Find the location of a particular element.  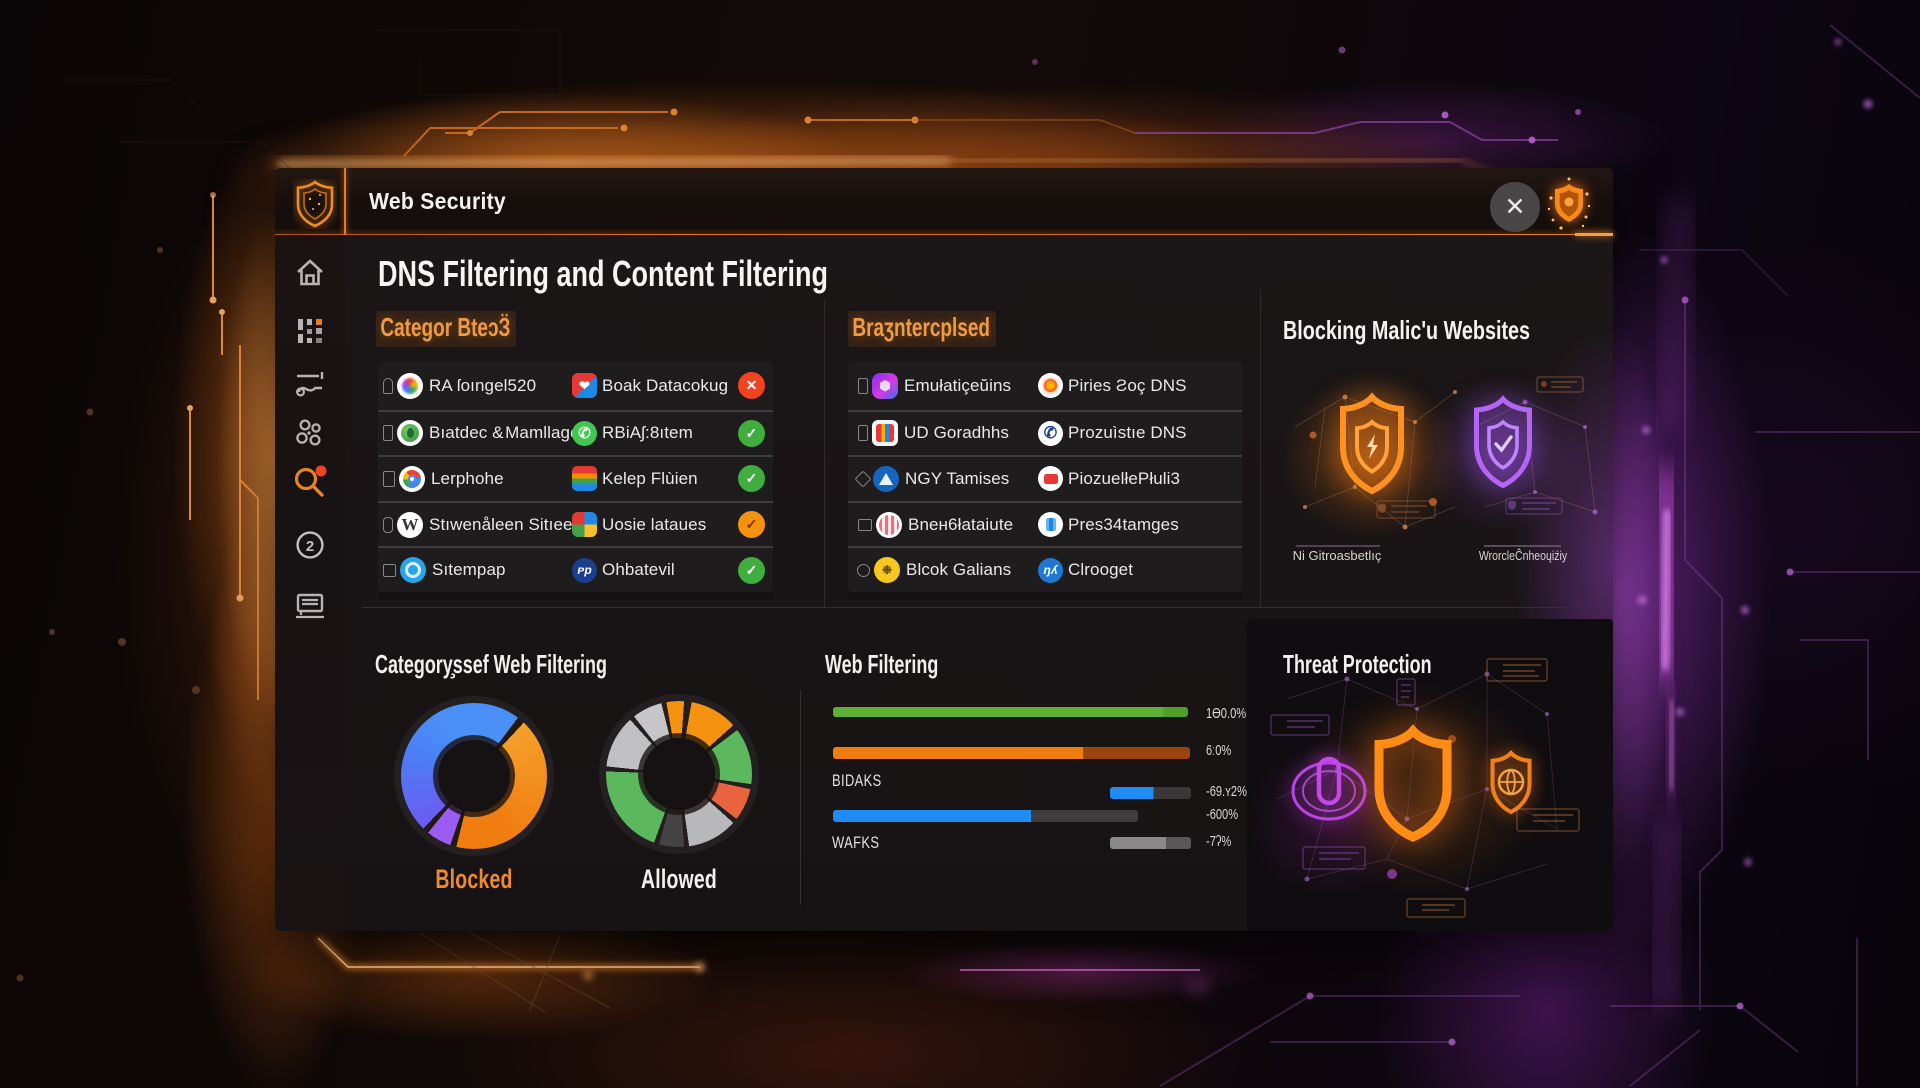

svg-text: 2 is located at coordinates (310, 546).